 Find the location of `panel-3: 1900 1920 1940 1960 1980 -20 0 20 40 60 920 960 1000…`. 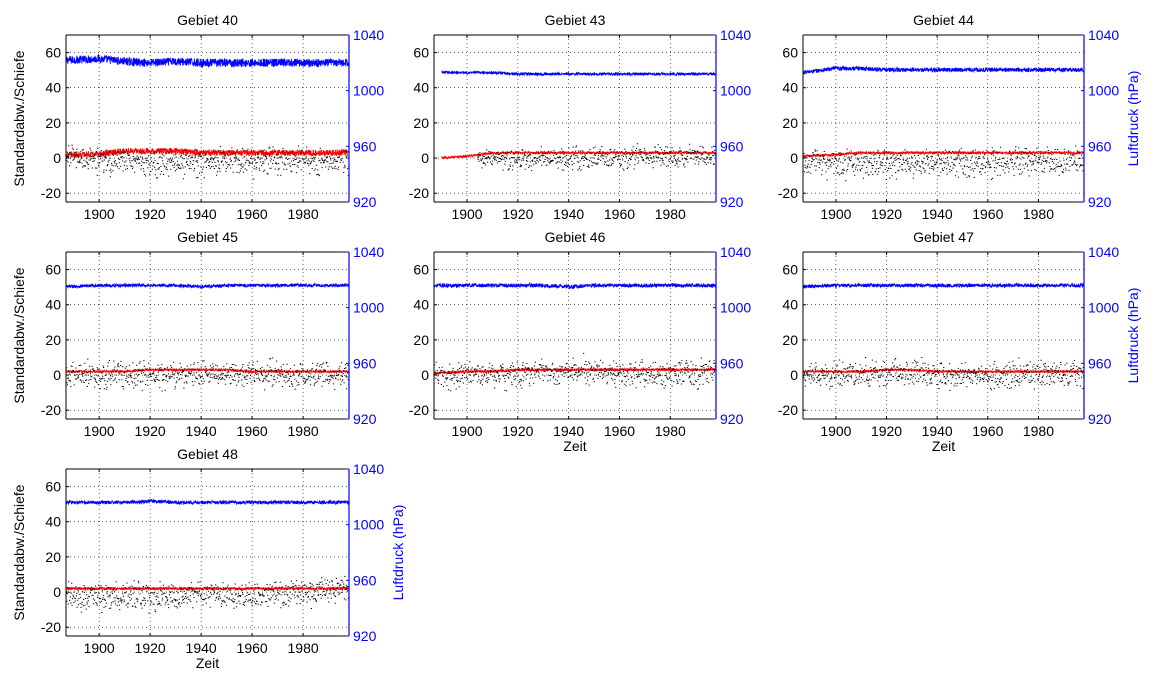

panel-3: 1900 1920 1940 1960 1980 -20 0 20 40 60 920 960 1000… is located at coordinates (959, 117).